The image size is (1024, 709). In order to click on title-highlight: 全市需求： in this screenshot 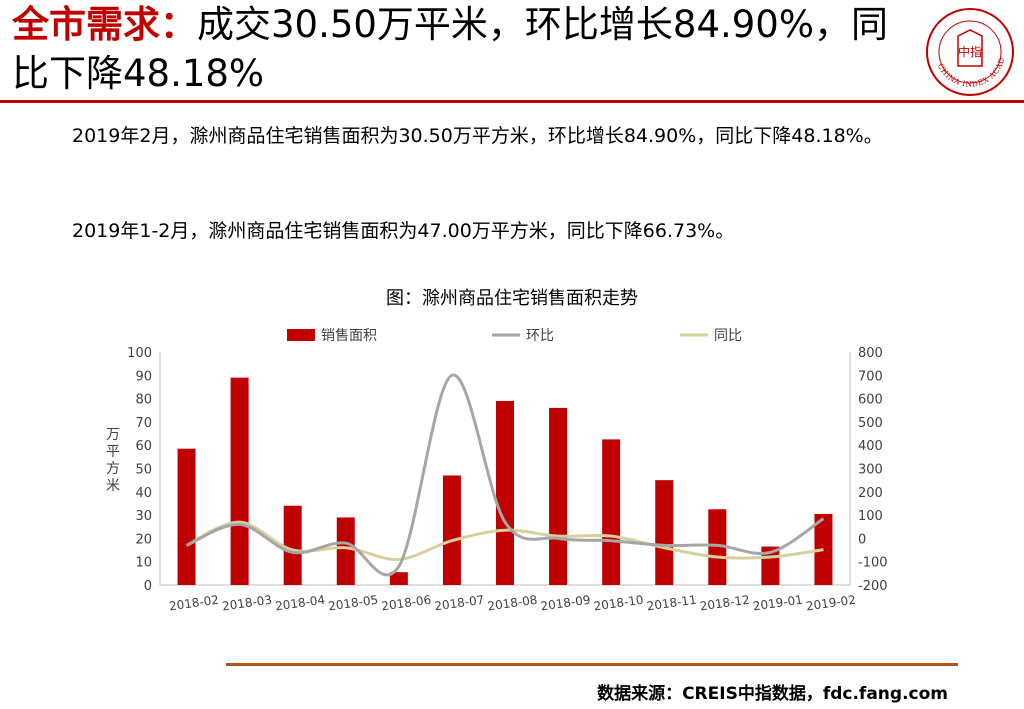, I will do `click(104, 24)`.